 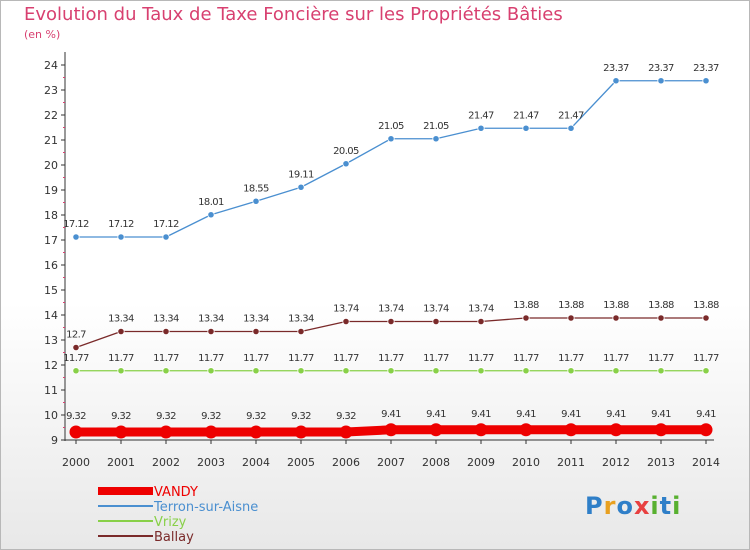 What do you see at coordinates (661, 462) in the screenshot?
I see `x-tick-label: 2013` at bounding box center [661, 462].